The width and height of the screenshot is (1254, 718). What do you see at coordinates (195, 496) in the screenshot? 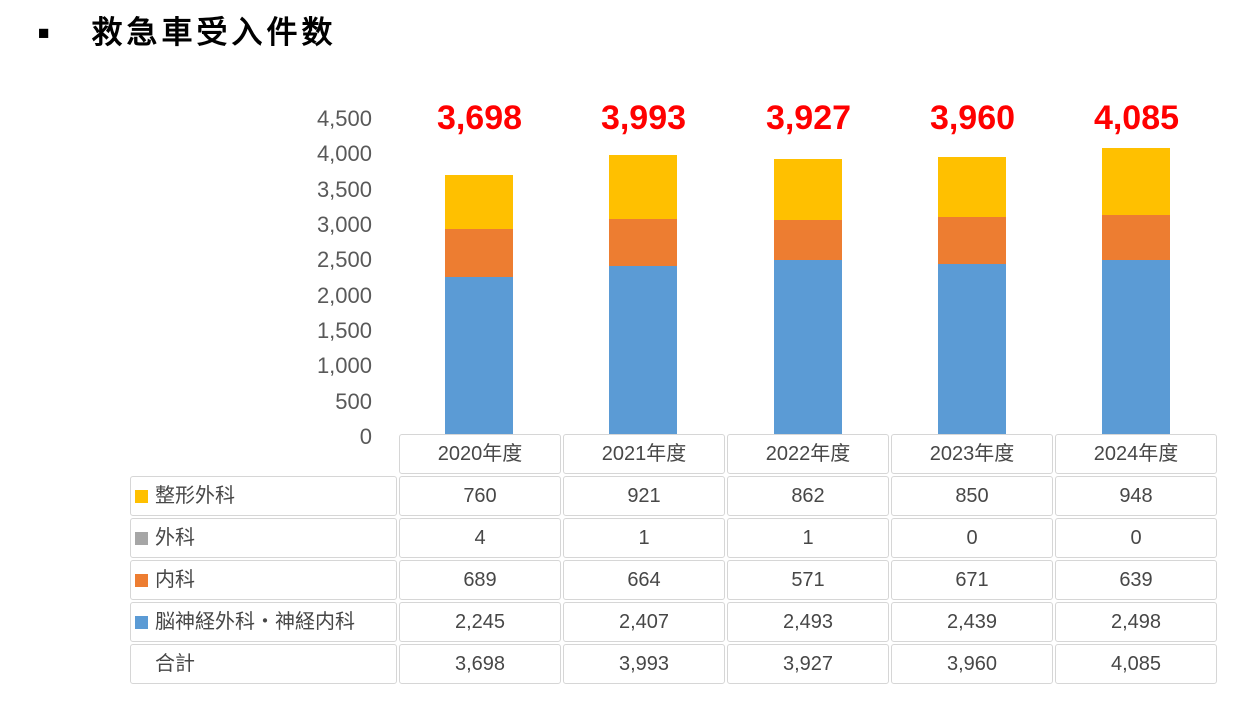
I see `row-label-text: 整形外科` at bounding box center [195, 496].